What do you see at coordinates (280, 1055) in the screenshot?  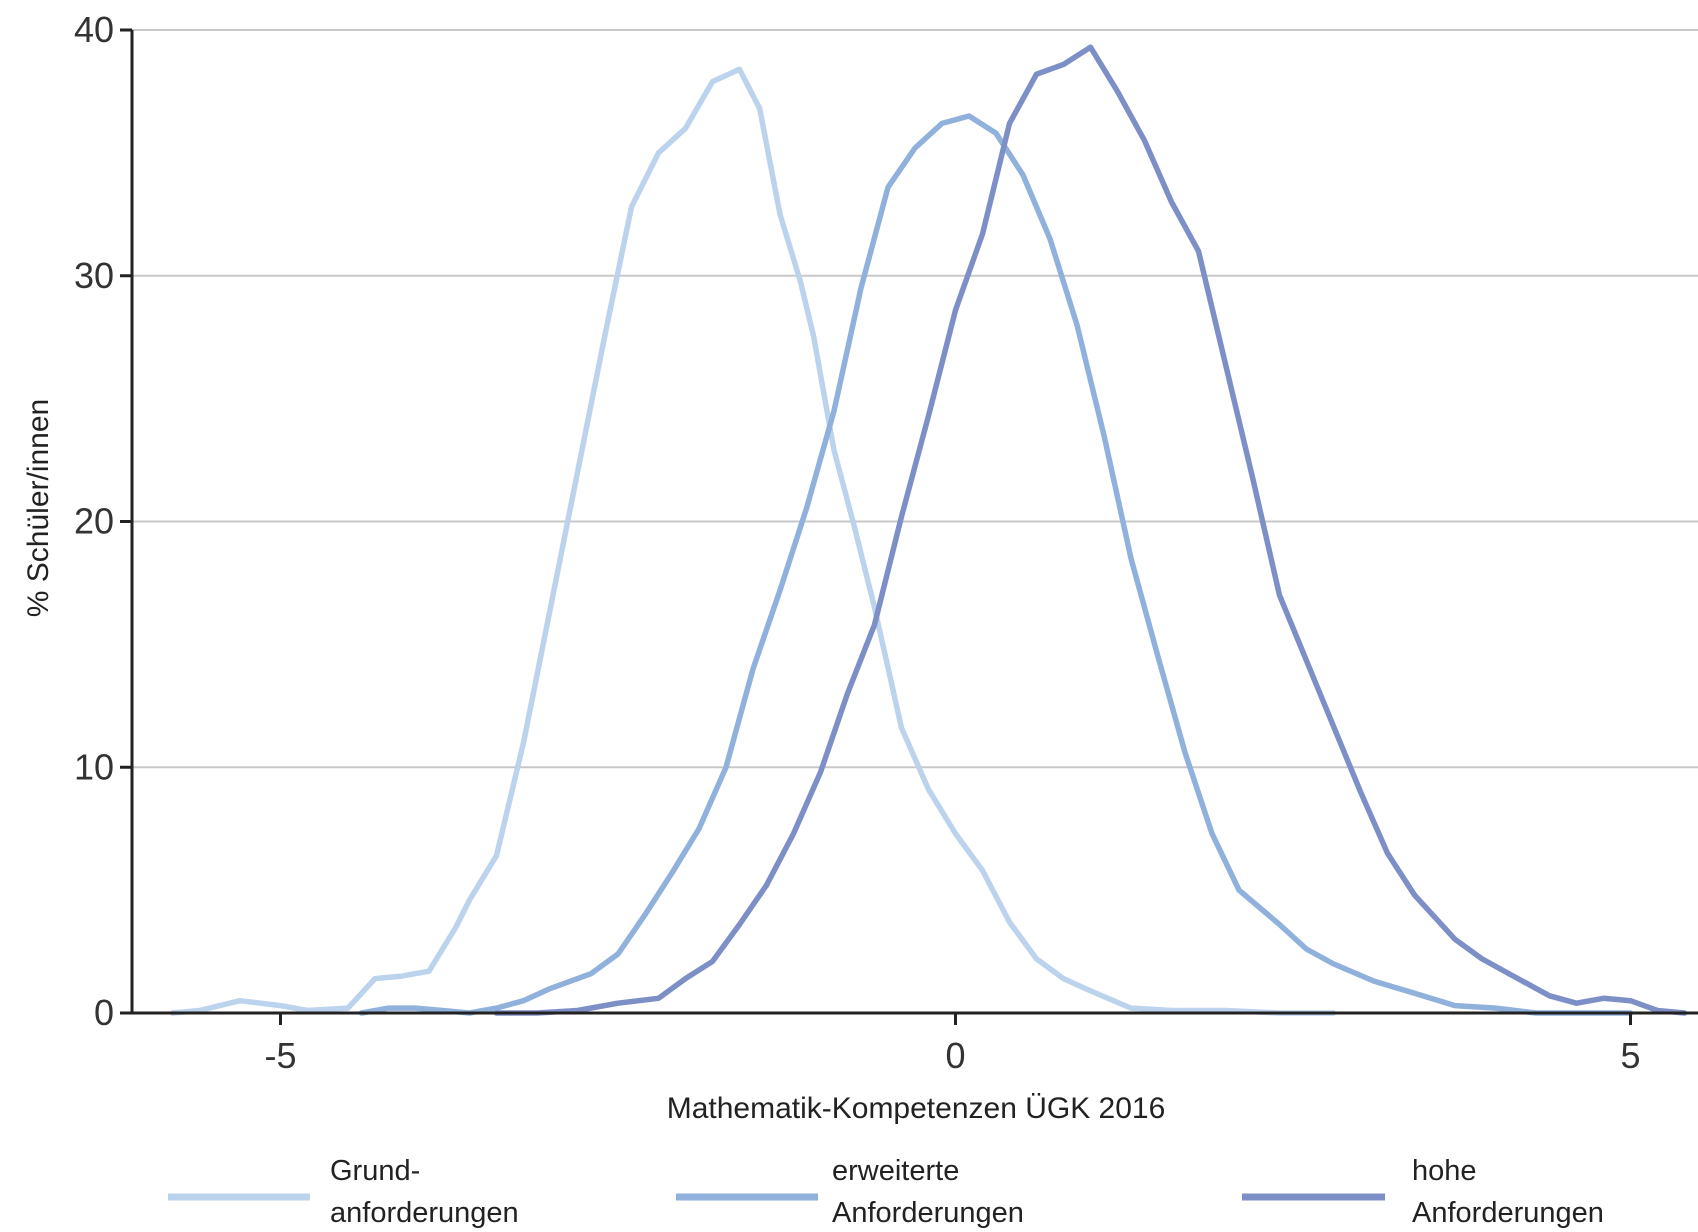 I see `x-tick-label: -5` at bounding box center [280, 1055].